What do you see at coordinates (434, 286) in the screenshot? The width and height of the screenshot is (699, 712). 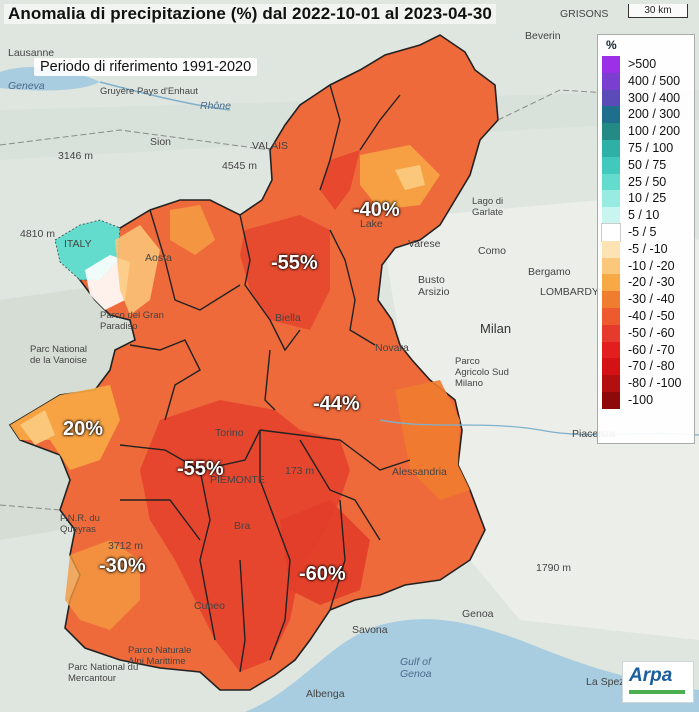 I see `place-label: Busto Arsizio` at bounding box center [434, 286].